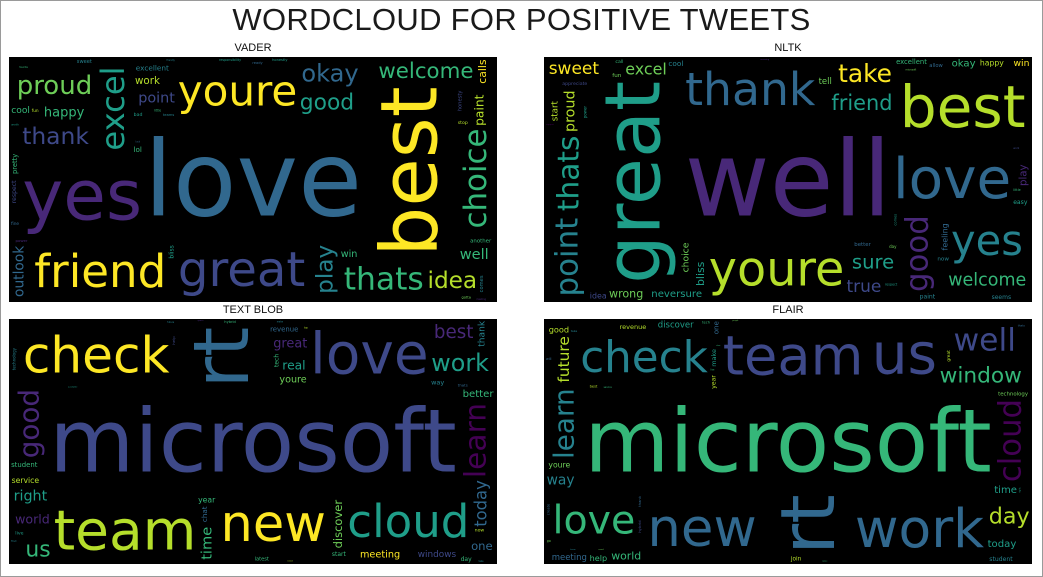 The height and width of the screenshot is (577, 1043). I want to click on word-right: right, so click(31, 497).